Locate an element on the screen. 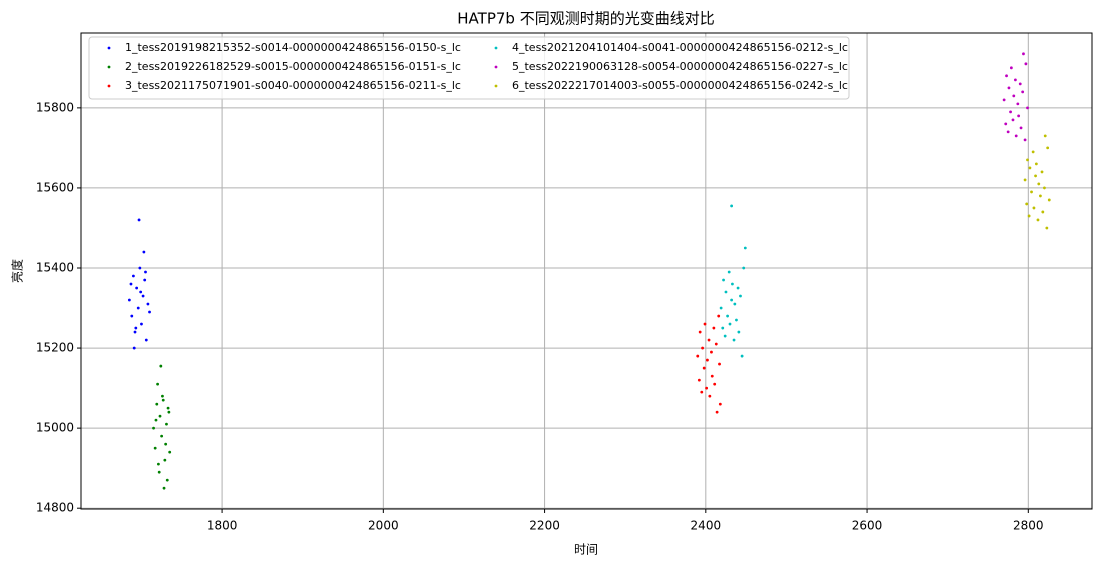  y-tick-label: 15600 is located at coordinates (55, 187).